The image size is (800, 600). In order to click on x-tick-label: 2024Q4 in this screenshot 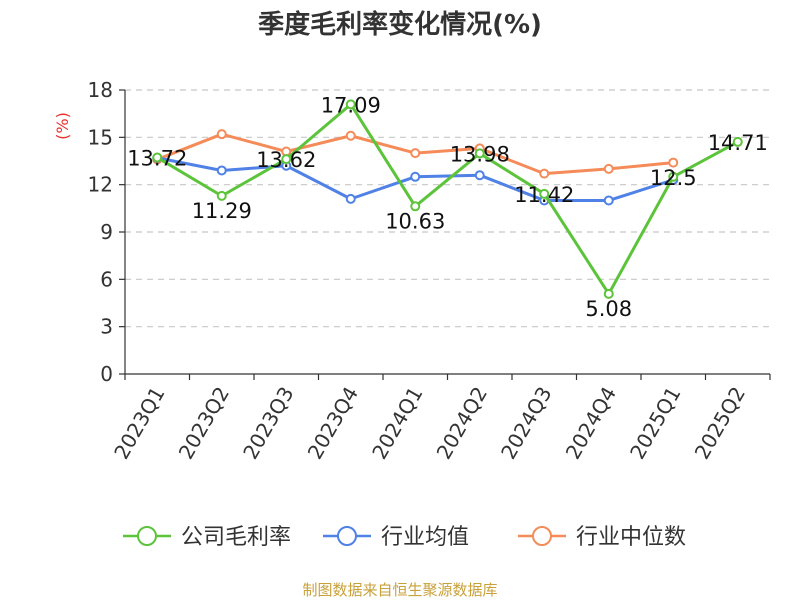, I will do `click(591, 423)`.